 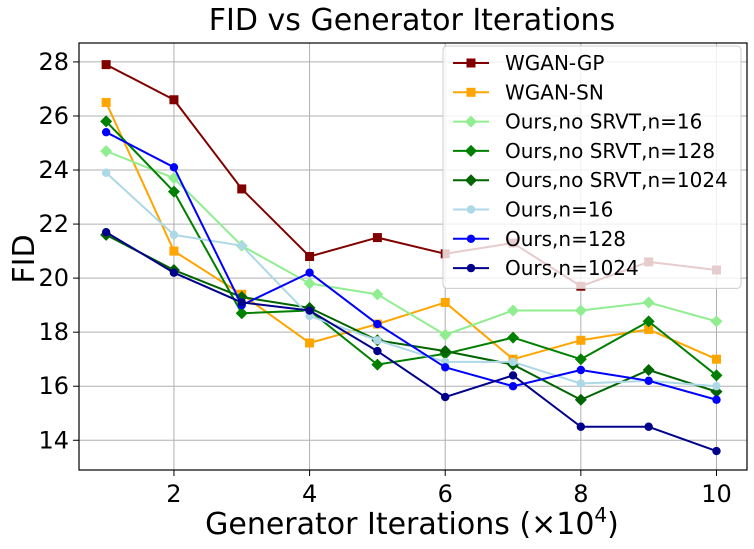 What do you see at coordinates (53, 170) in the screenshot?
I see `y-tick-label: 24` at bounding box center [53, 170].